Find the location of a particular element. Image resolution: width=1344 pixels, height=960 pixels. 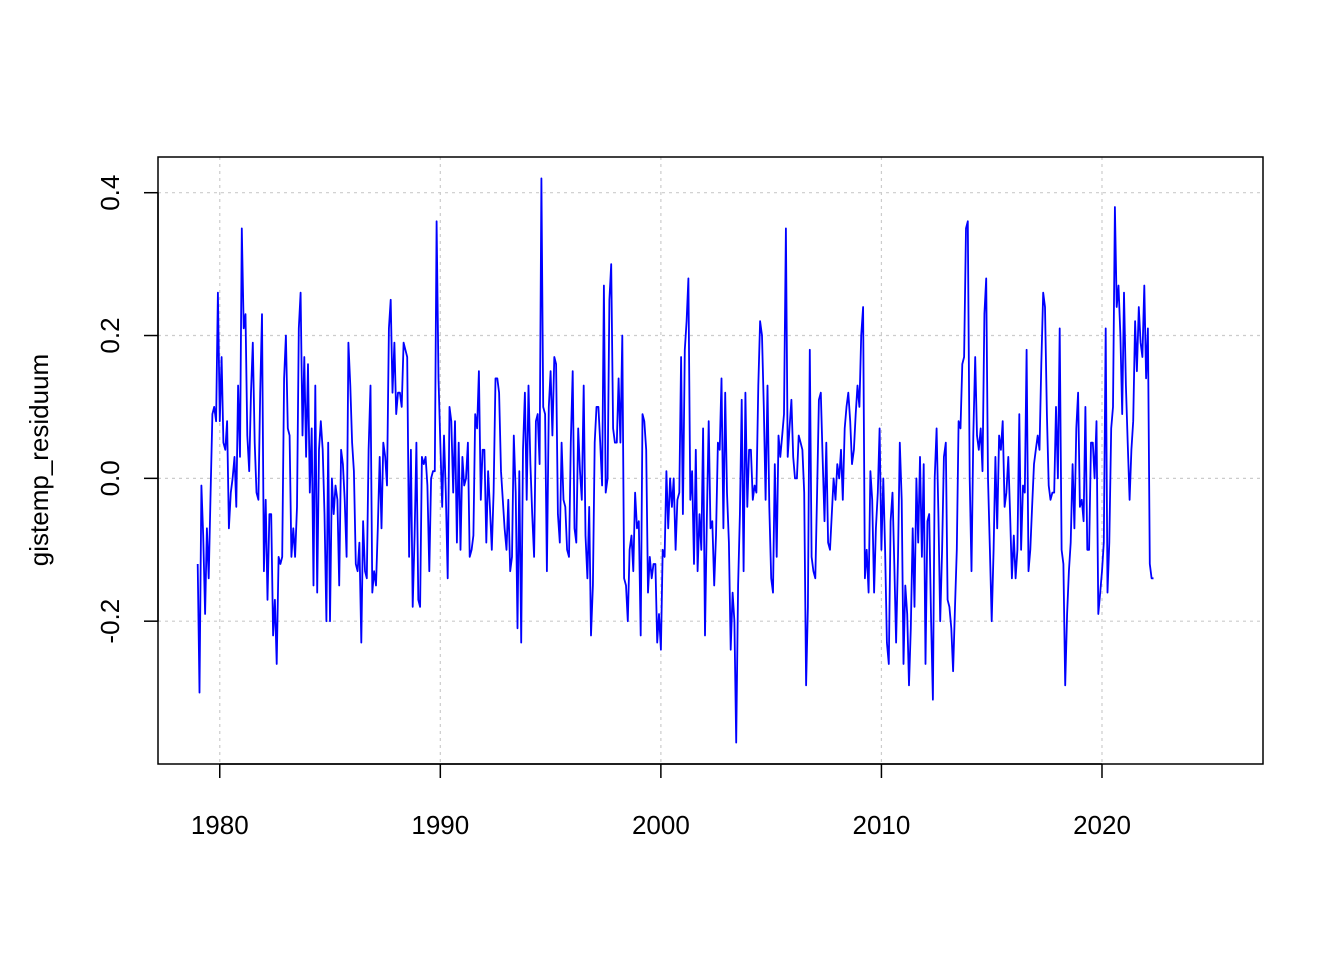

x-tick-label: 1980 is located at coordinates (220, 825).